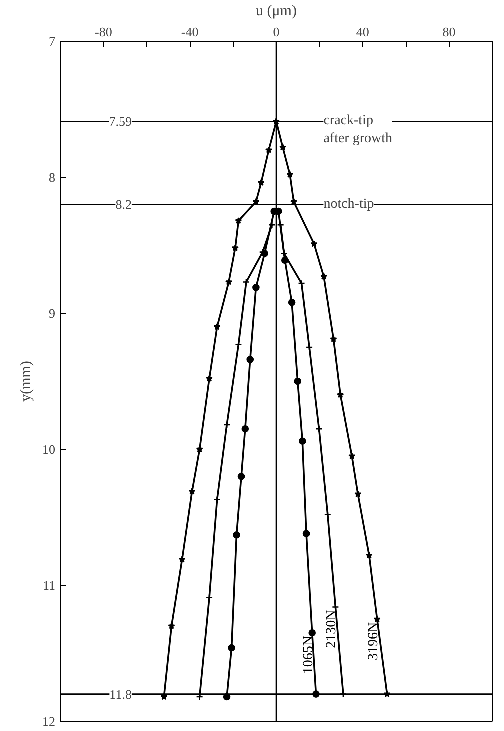 This screenshot has width=504, height=731. Describe the element at coordinates (349, 204) in the screenshot. I see `annotation: notch-tip` at that location.